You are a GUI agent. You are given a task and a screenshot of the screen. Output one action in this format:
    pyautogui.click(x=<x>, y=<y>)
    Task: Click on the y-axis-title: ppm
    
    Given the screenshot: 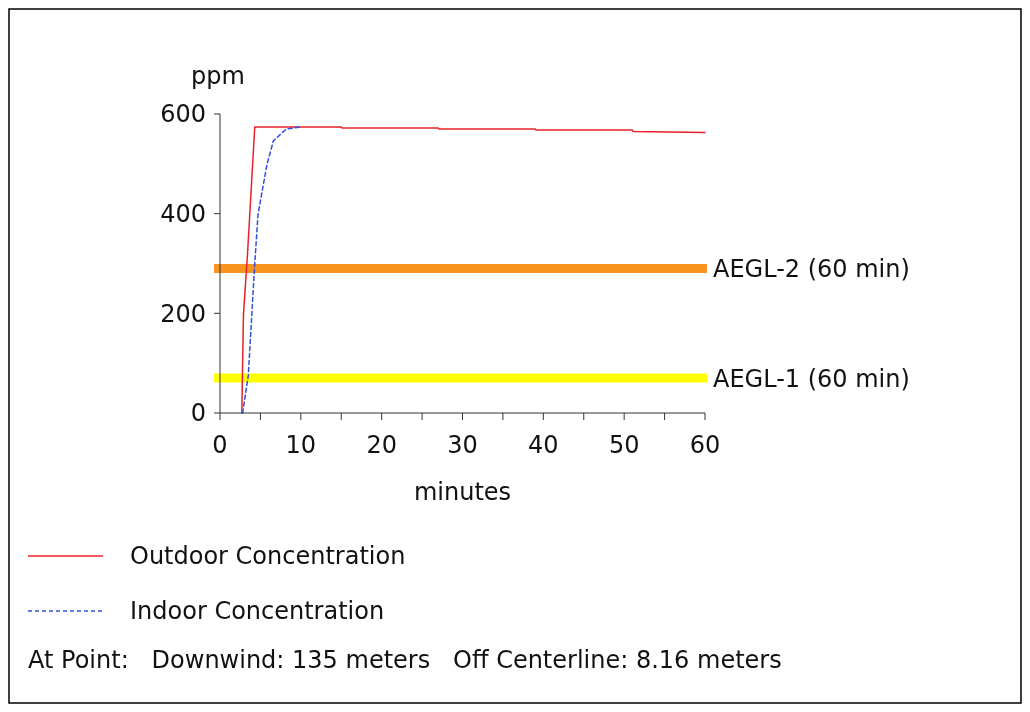 What is the action you would take?
    pyautogui.click(x=218, y=76)
    